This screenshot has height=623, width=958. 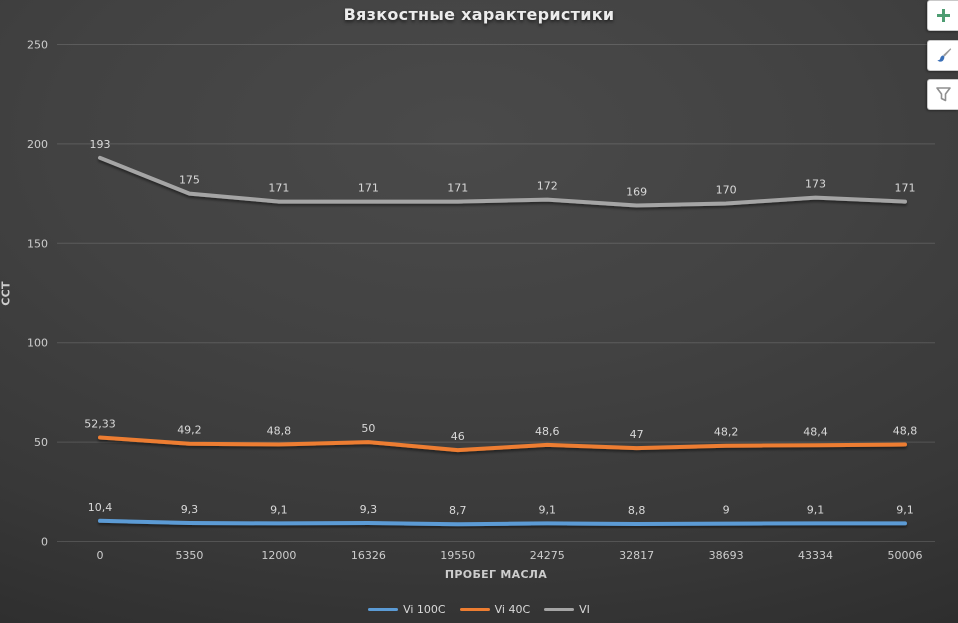 What do you see at coordinates (100, 507) in the screenshot?
I see `data-label: 10,4` at bounding box center [100, 507].